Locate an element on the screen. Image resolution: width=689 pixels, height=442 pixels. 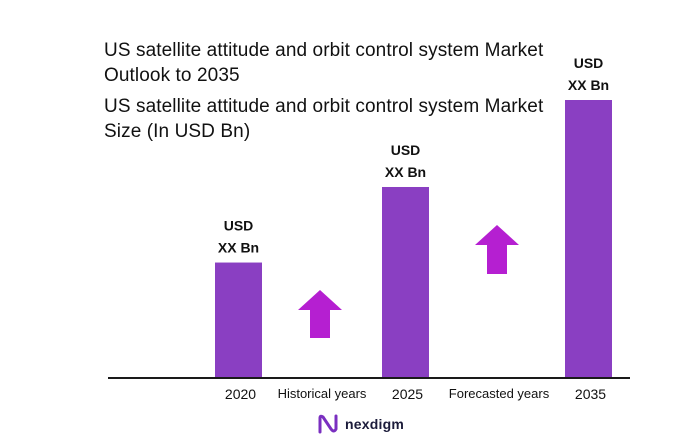
brand-name: nexdigm is located at coordinates (374, 424).